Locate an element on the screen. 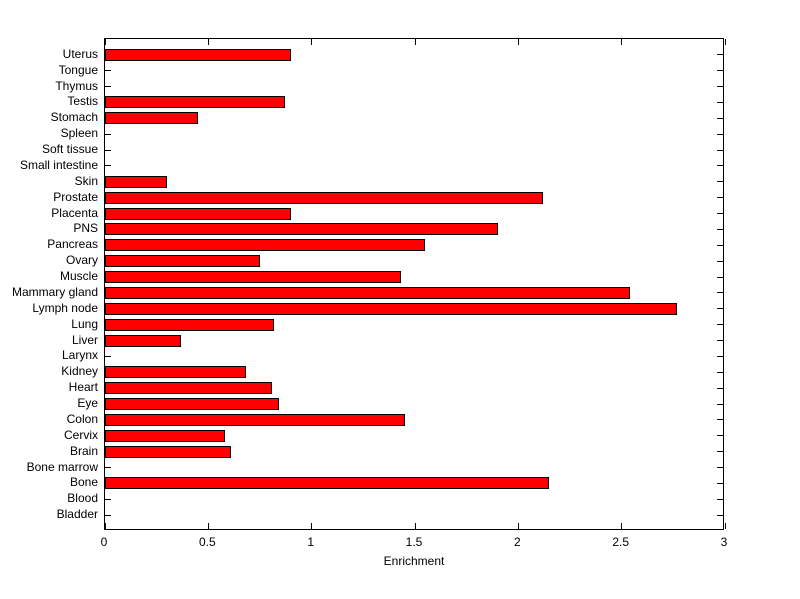 This screenshot has width=800, height=599. y-tick-label: Bladder is located at coordinates (77, 514).